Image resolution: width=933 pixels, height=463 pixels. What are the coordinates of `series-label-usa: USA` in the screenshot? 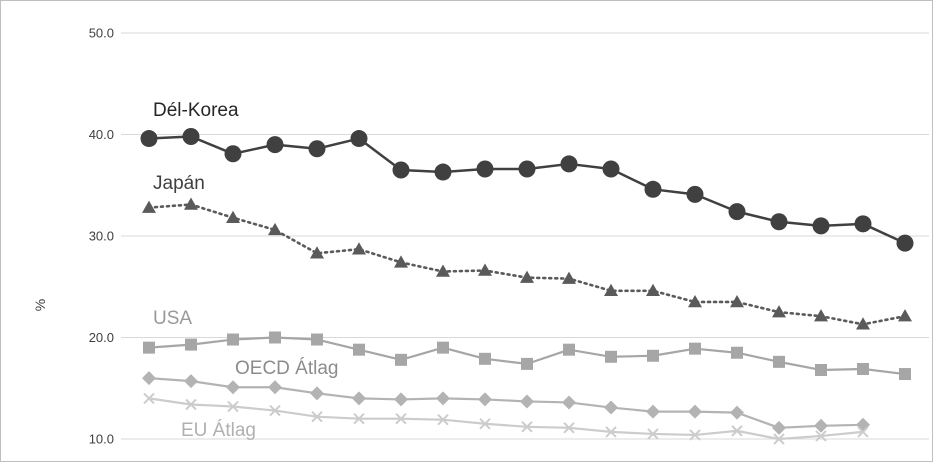 It's located at (172, 318).